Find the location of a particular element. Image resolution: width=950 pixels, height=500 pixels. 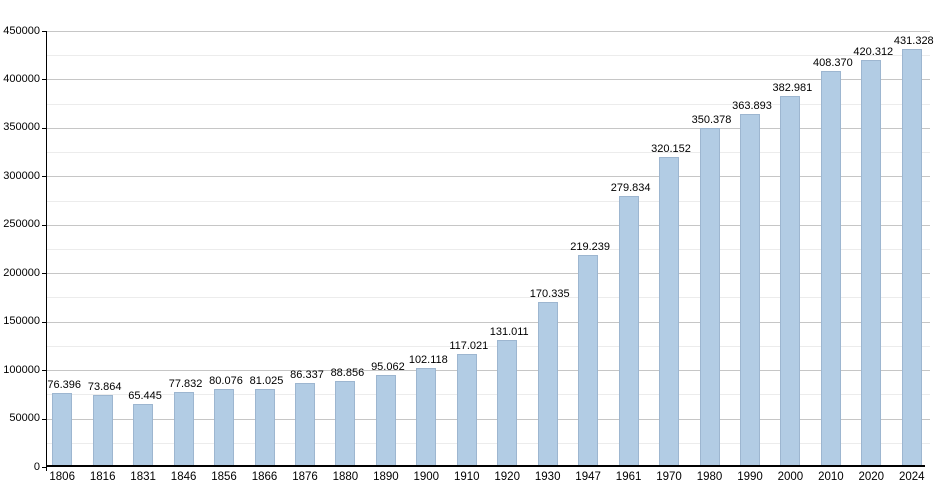

x-axis-tick-label: 1856 is located at coordinates (224, 477).